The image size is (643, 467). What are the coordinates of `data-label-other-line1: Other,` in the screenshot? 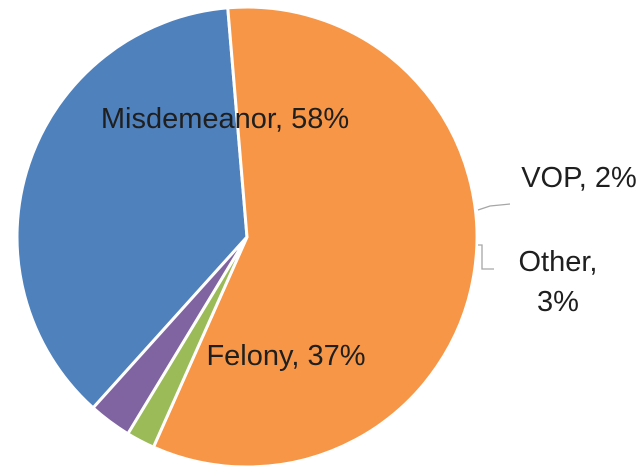 It's located at (558, 262).